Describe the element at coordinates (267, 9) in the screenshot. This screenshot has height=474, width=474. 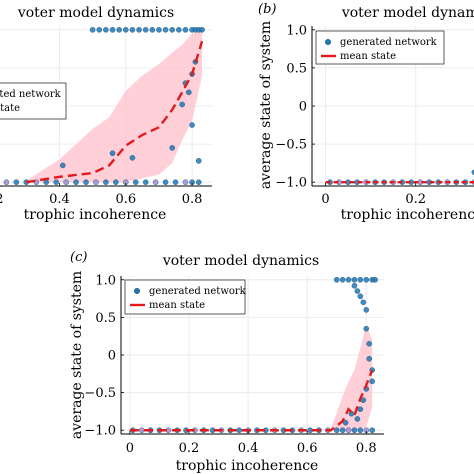
I see `panel-label: (b)` at that location.